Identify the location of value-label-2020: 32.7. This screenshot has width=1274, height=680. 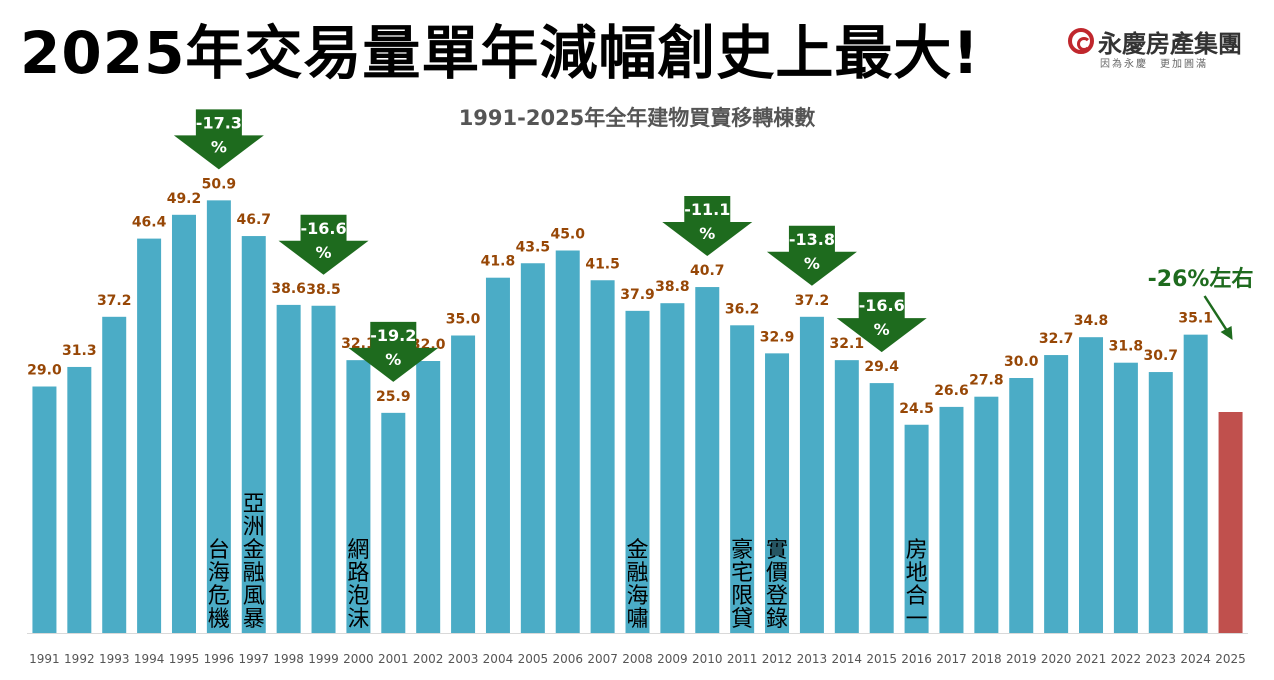
(1056, 339).